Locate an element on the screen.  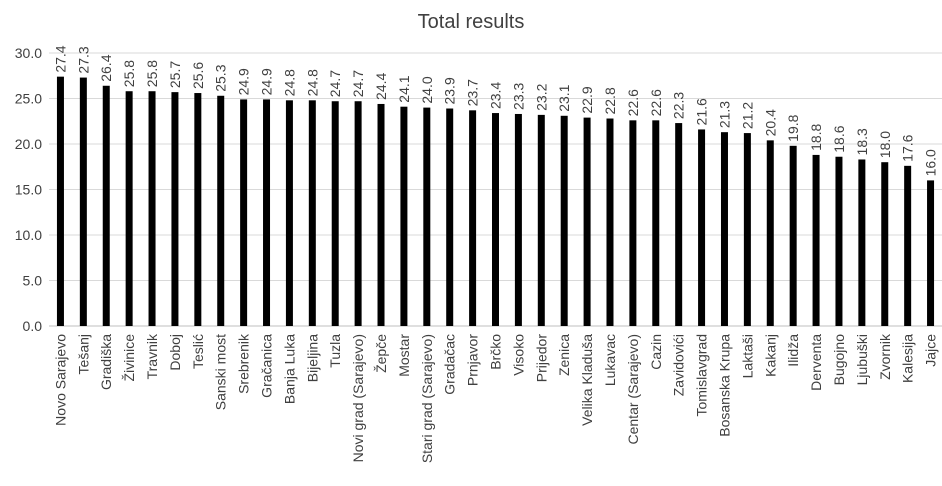
category-label: Tuzla is located at coordinates (335, 351).